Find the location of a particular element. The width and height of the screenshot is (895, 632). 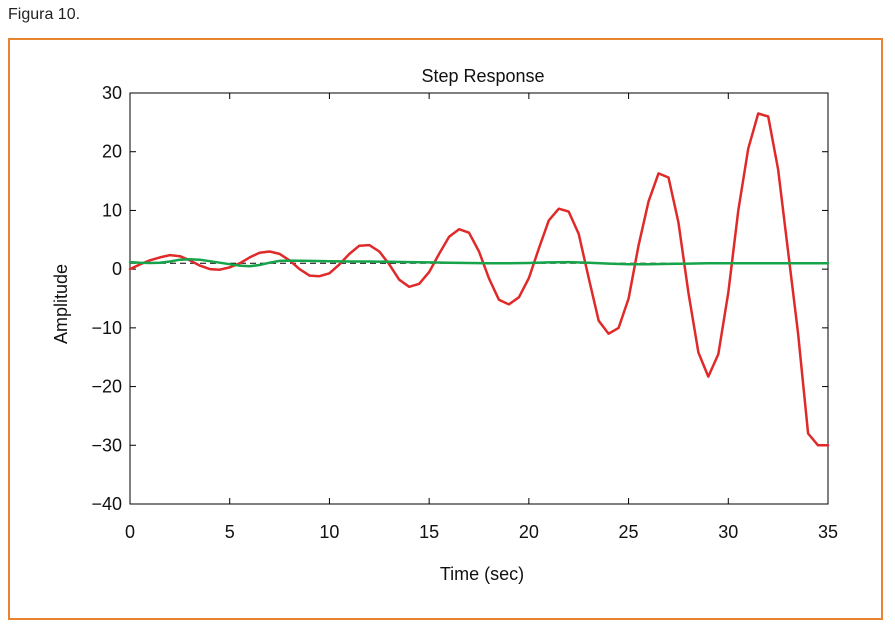

figure-caption: Figura 10. is located at coordinates (44, 14).